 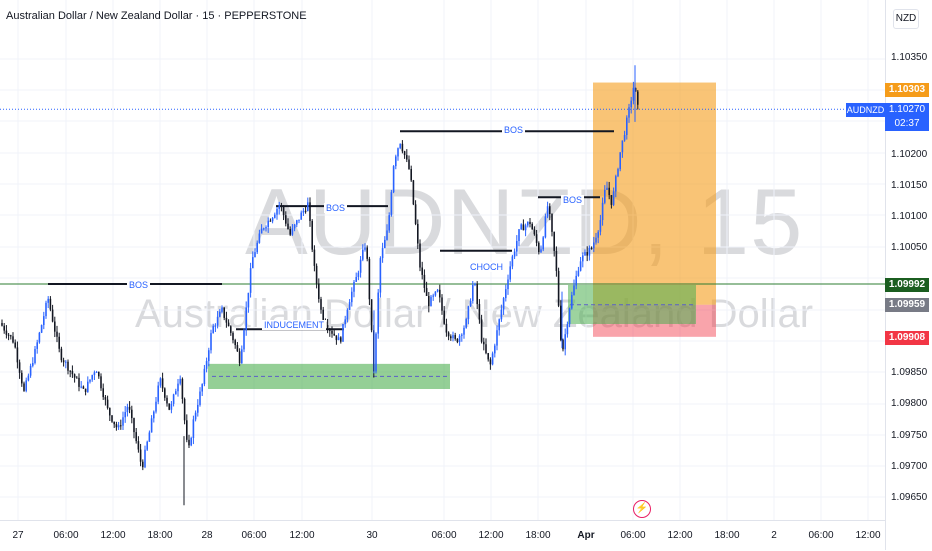 What do you see at coordinates (336, 208) in the screenshot?
I see `bos-label-2: BOS` at bounding box center [336, 208].